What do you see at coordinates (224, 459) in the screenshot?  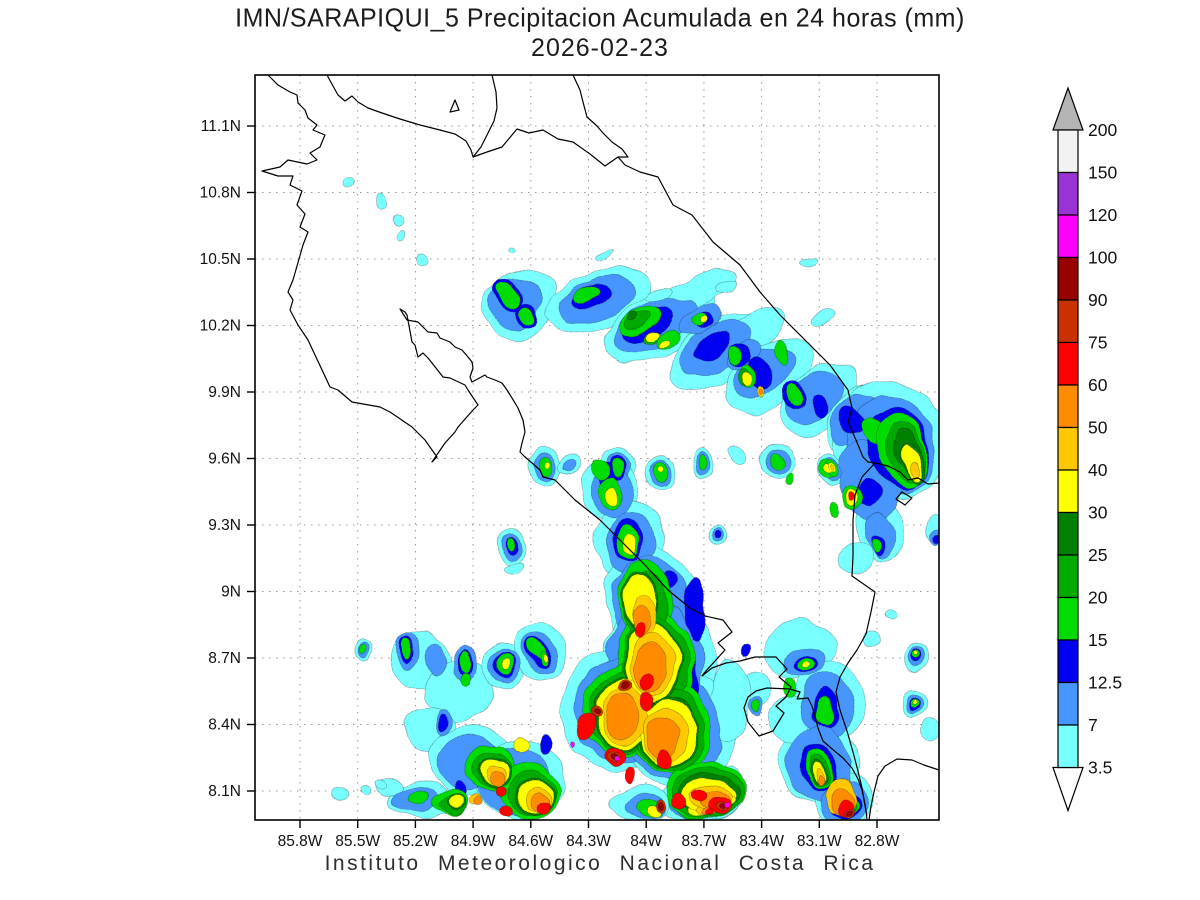 I see `y-tick-label: 9.6N` at bounding box center [224, 459].